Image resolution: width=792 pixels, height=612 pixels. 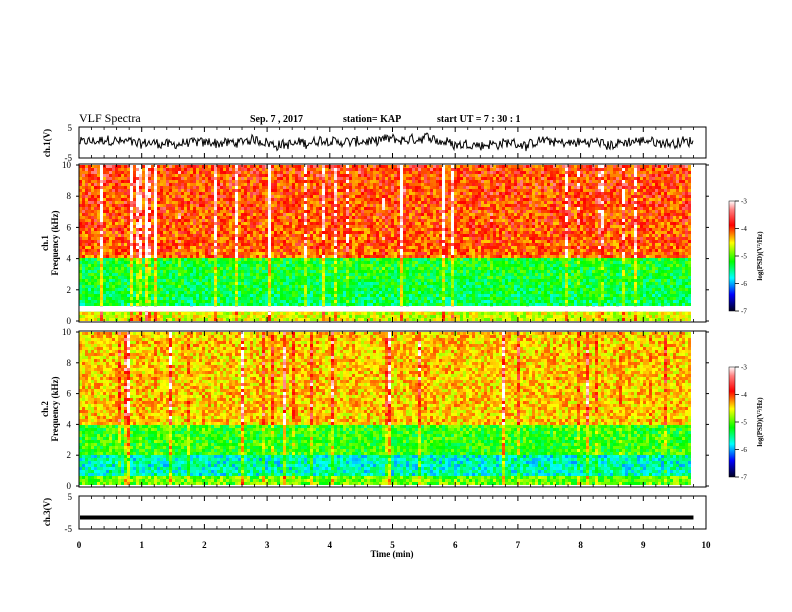 I want to click on ch1-ytick-bottom: -5, so click(x=69, y=158).